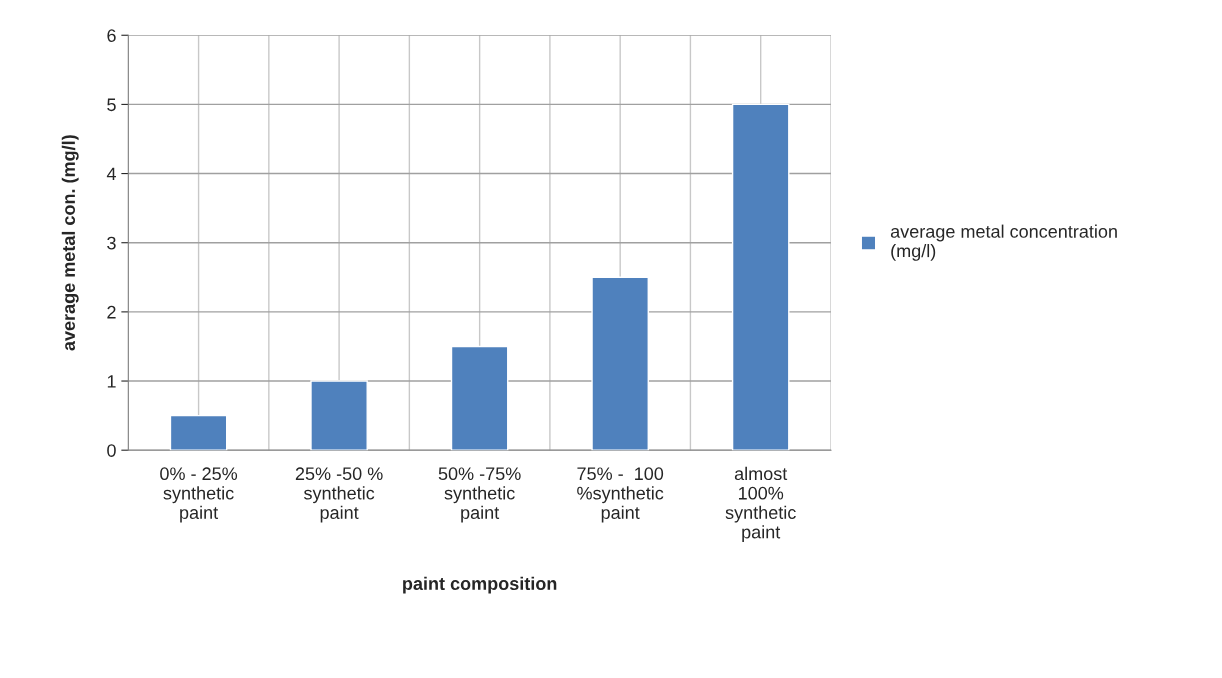 This screenshot has width=1222, height=678. What do you see at coordinates (339, 495) in the screenshot?
I see `x-tick-label: 25% -50 % synthetic paint` at bounding box center [339, 495].